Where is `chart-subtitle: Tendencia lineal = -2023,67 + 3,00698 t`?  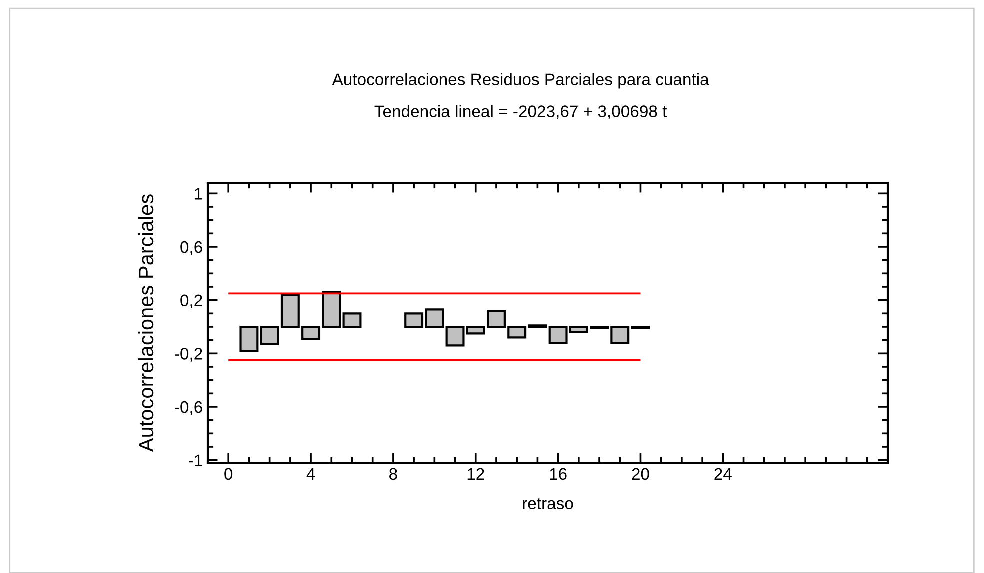 chart-subtitle: Tendencia lineal = -2023,67 + 3,00698 t is located at coordinates (521, 112).